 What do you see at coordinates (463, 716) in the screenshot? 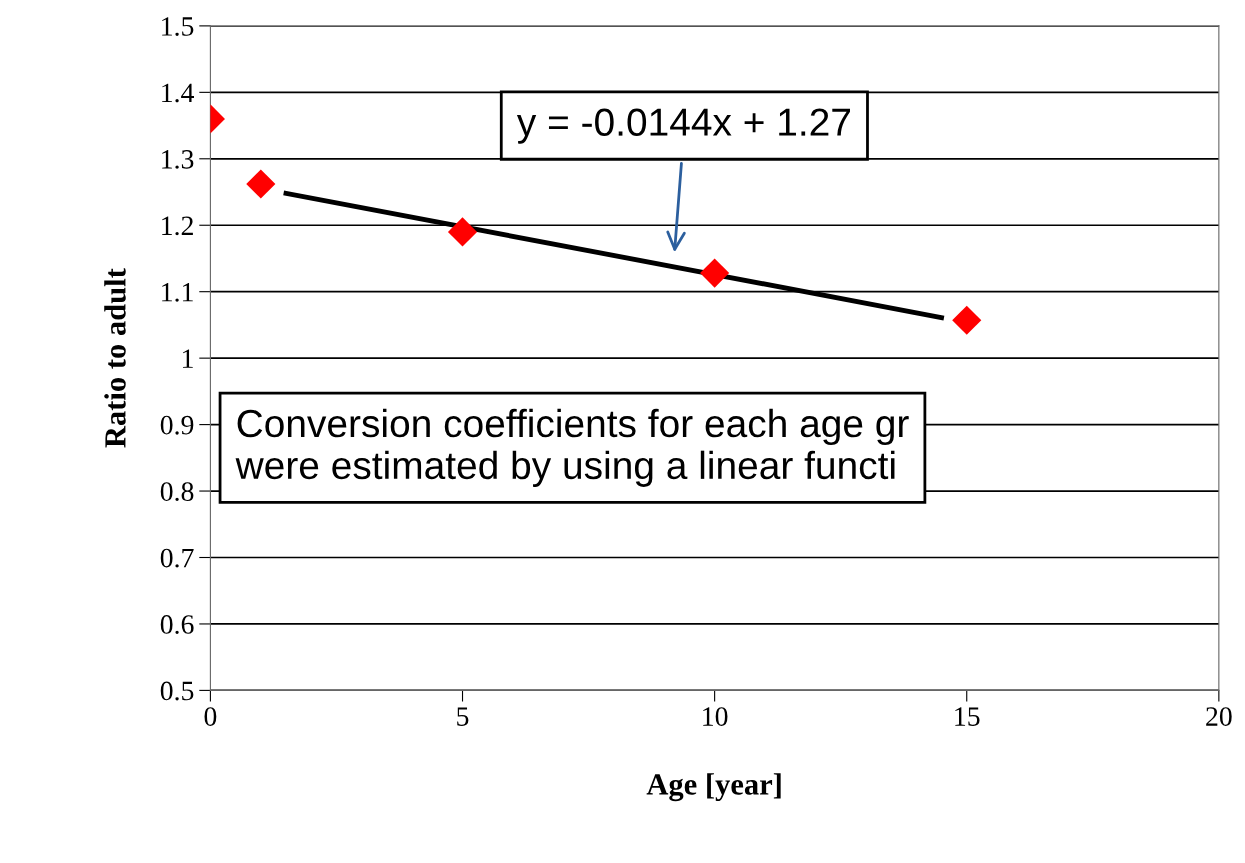
I see `x-tick-label: 5` at bounding box center [463, 716].